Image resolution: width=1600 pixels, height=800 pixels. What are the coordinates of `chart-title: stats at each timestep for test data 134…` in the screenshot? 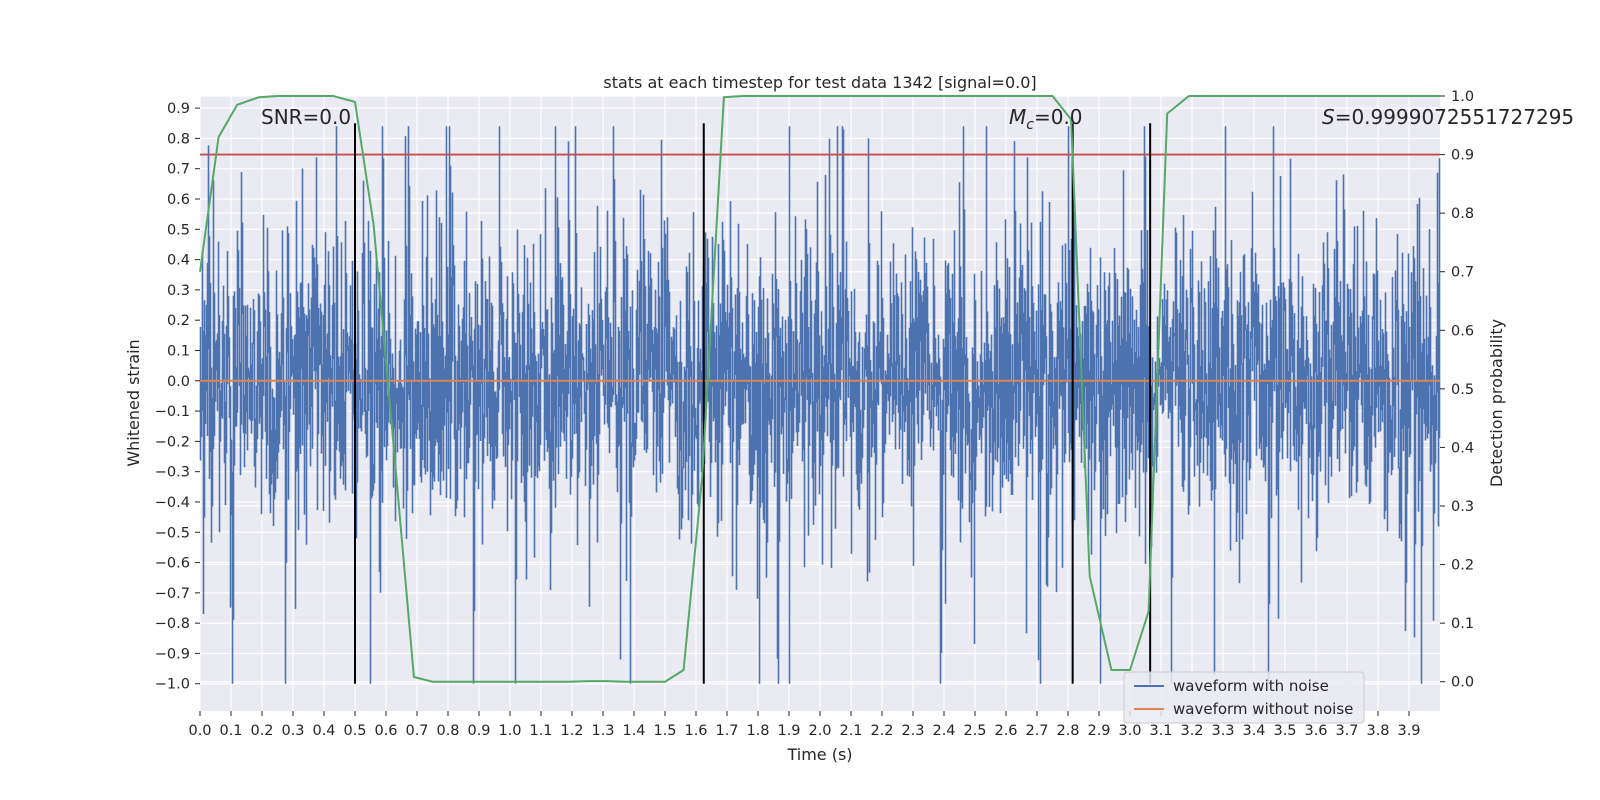 It's located at (819, 82).